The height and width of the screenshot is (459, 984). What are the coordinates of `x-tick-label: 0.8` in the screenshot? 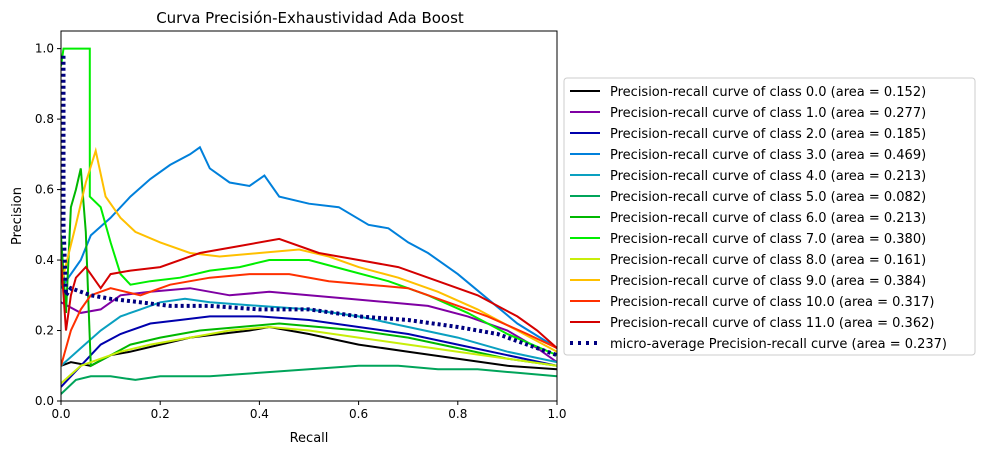 It's located at (457, 414).